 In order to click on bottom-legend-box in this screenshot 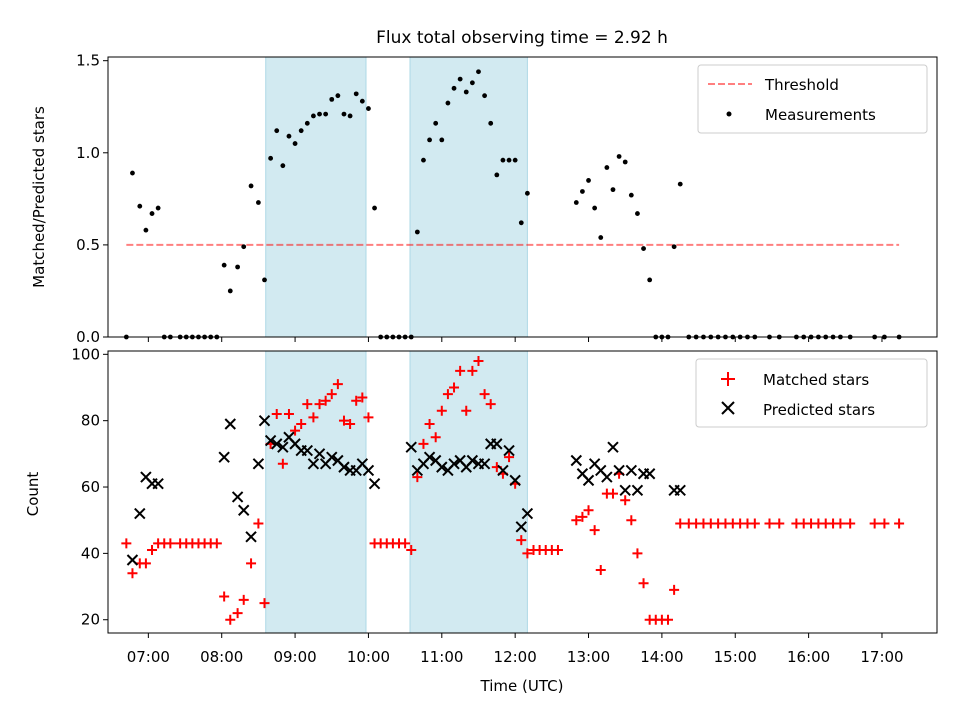, I will do `click(811, 393)`.